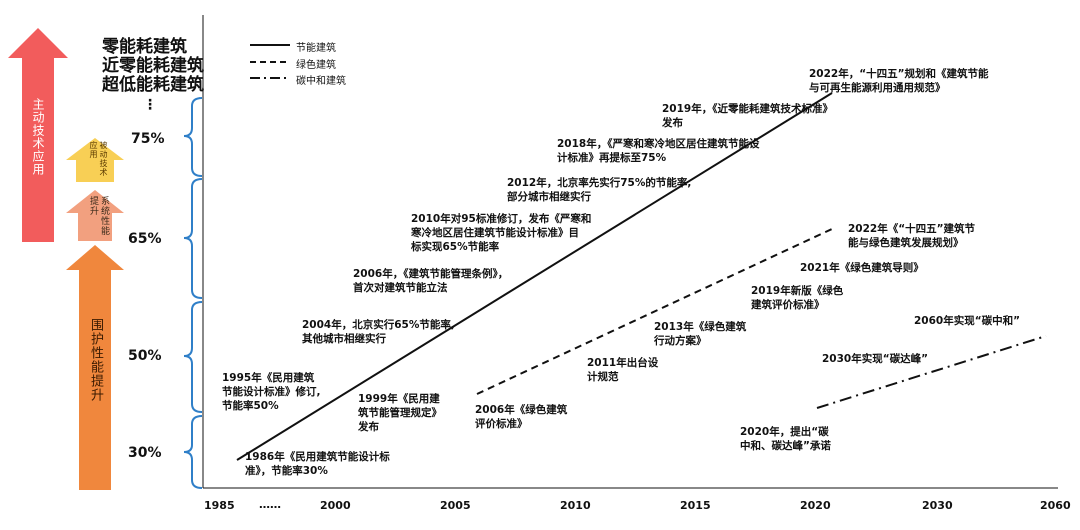  I want to click on ann-2013: 2013年《绿色建筑 行动方案》, so click(700, 334).